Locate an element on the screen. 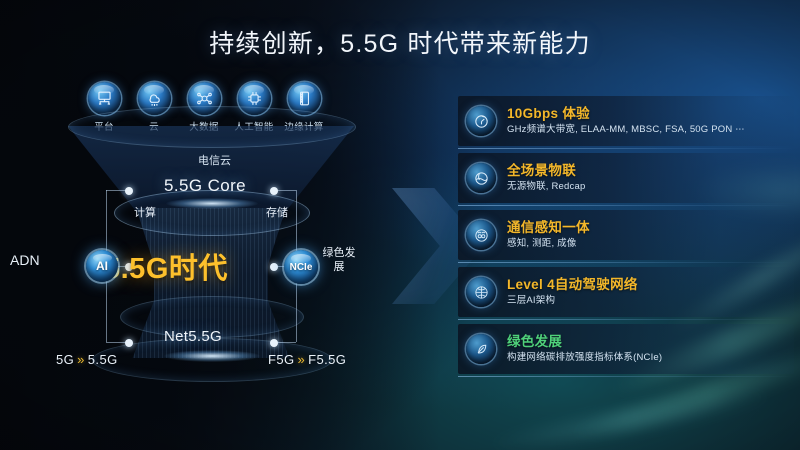 This screenshot has width=800, height=450. core-glow-disc is located at coordinates (212, 203).